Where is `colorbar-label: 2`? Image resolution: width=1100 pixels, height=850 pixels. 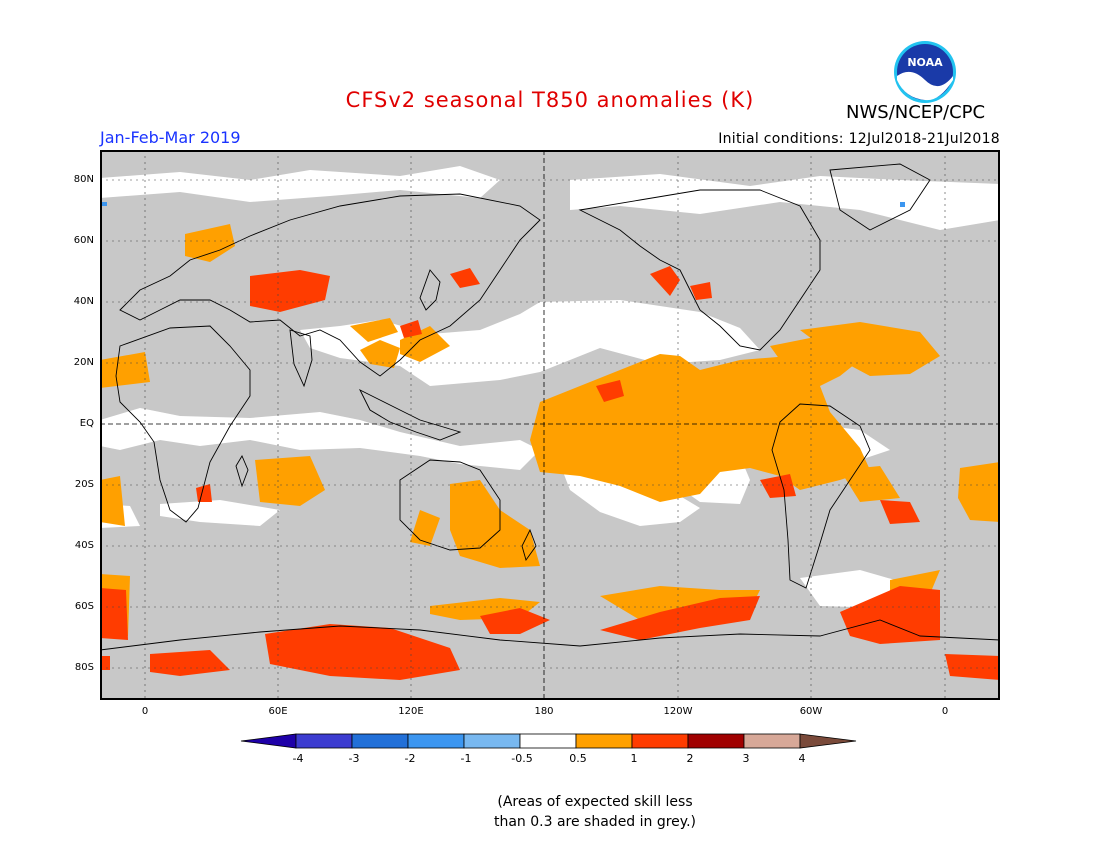
colorbar-label: 2 is located at coordinates (690, 758).